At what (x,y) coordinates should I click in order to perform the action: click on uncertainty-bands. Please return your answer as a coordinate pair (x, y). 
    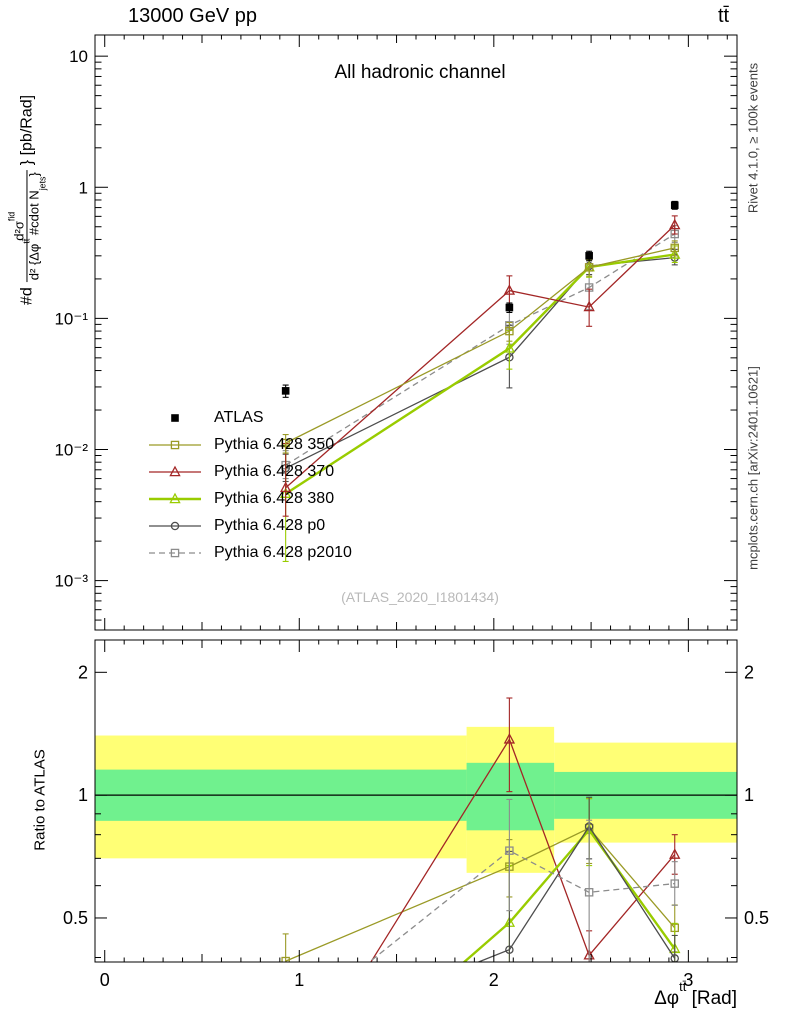
    Looking at the image, I should click on (416, 799).